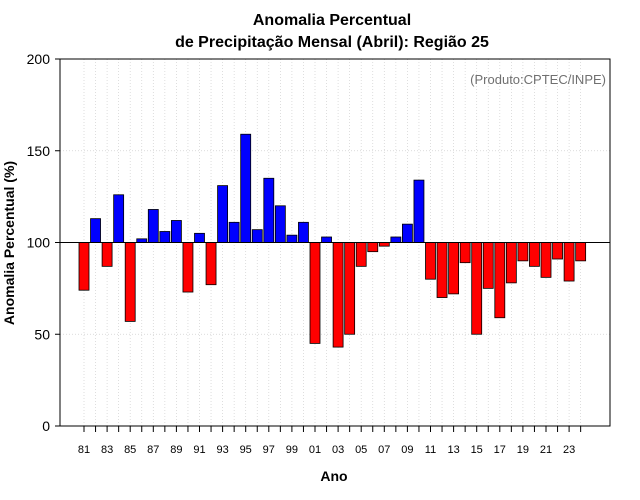 The image size is (640, 500). What do you see at coordinates (523, 450) in the screenshot?
I see `x-tick-label: 19` at bounding box center [523, 450].